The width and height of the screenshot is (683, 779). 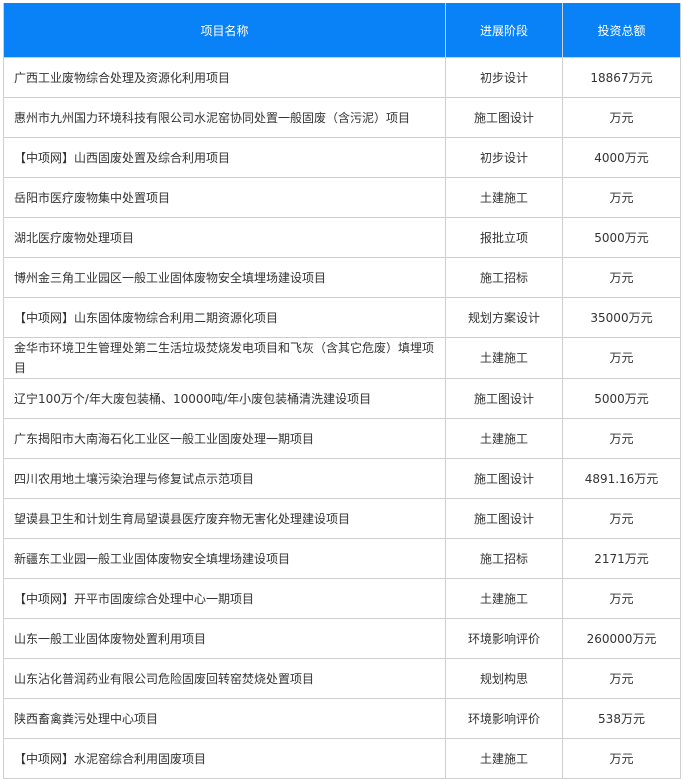 I want to click on table-row: 山东一般工业固体废物处置利用项目 环境影响评价 260000万元, so click(x=342, y=638).